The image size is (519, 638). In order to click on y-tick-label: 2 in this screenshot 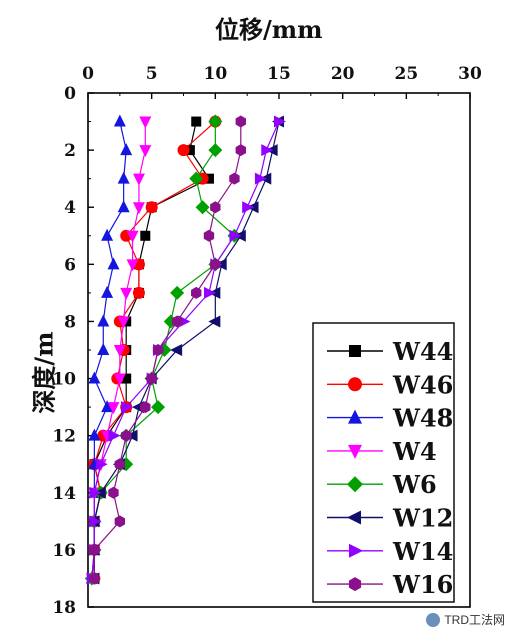, I will do `click(70, 151)`.